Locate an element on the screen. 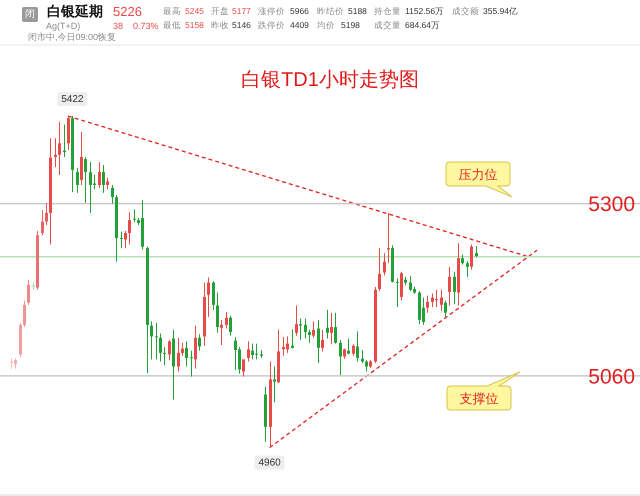 This screenshot has width=640, height=496. text: 均价 is located at coordinates (325, 25).